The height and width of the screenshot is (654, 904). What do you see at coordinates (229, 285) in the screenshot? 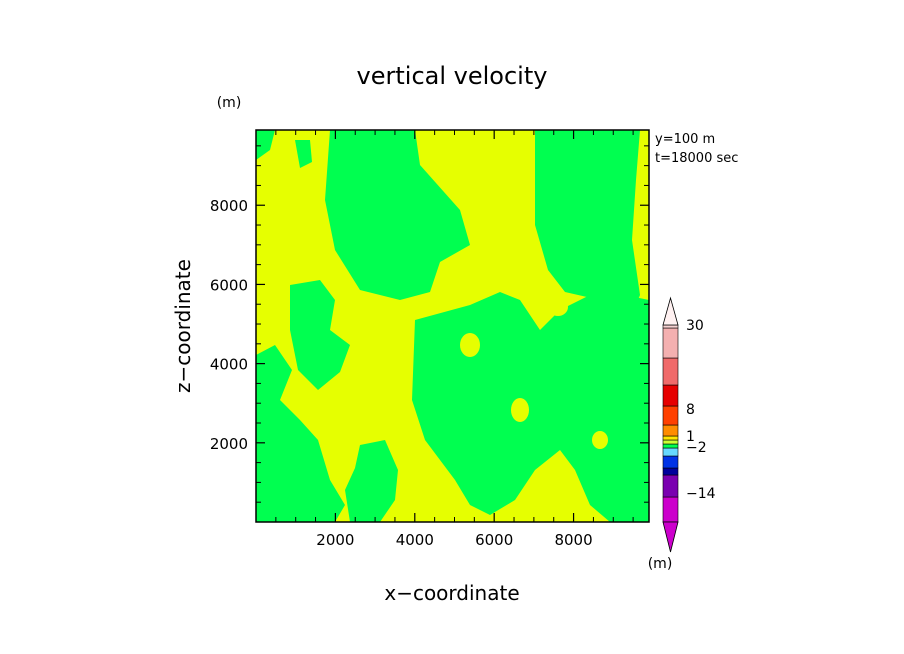
I see `y-tick-label: 6000` at bounding box center [229, 285].